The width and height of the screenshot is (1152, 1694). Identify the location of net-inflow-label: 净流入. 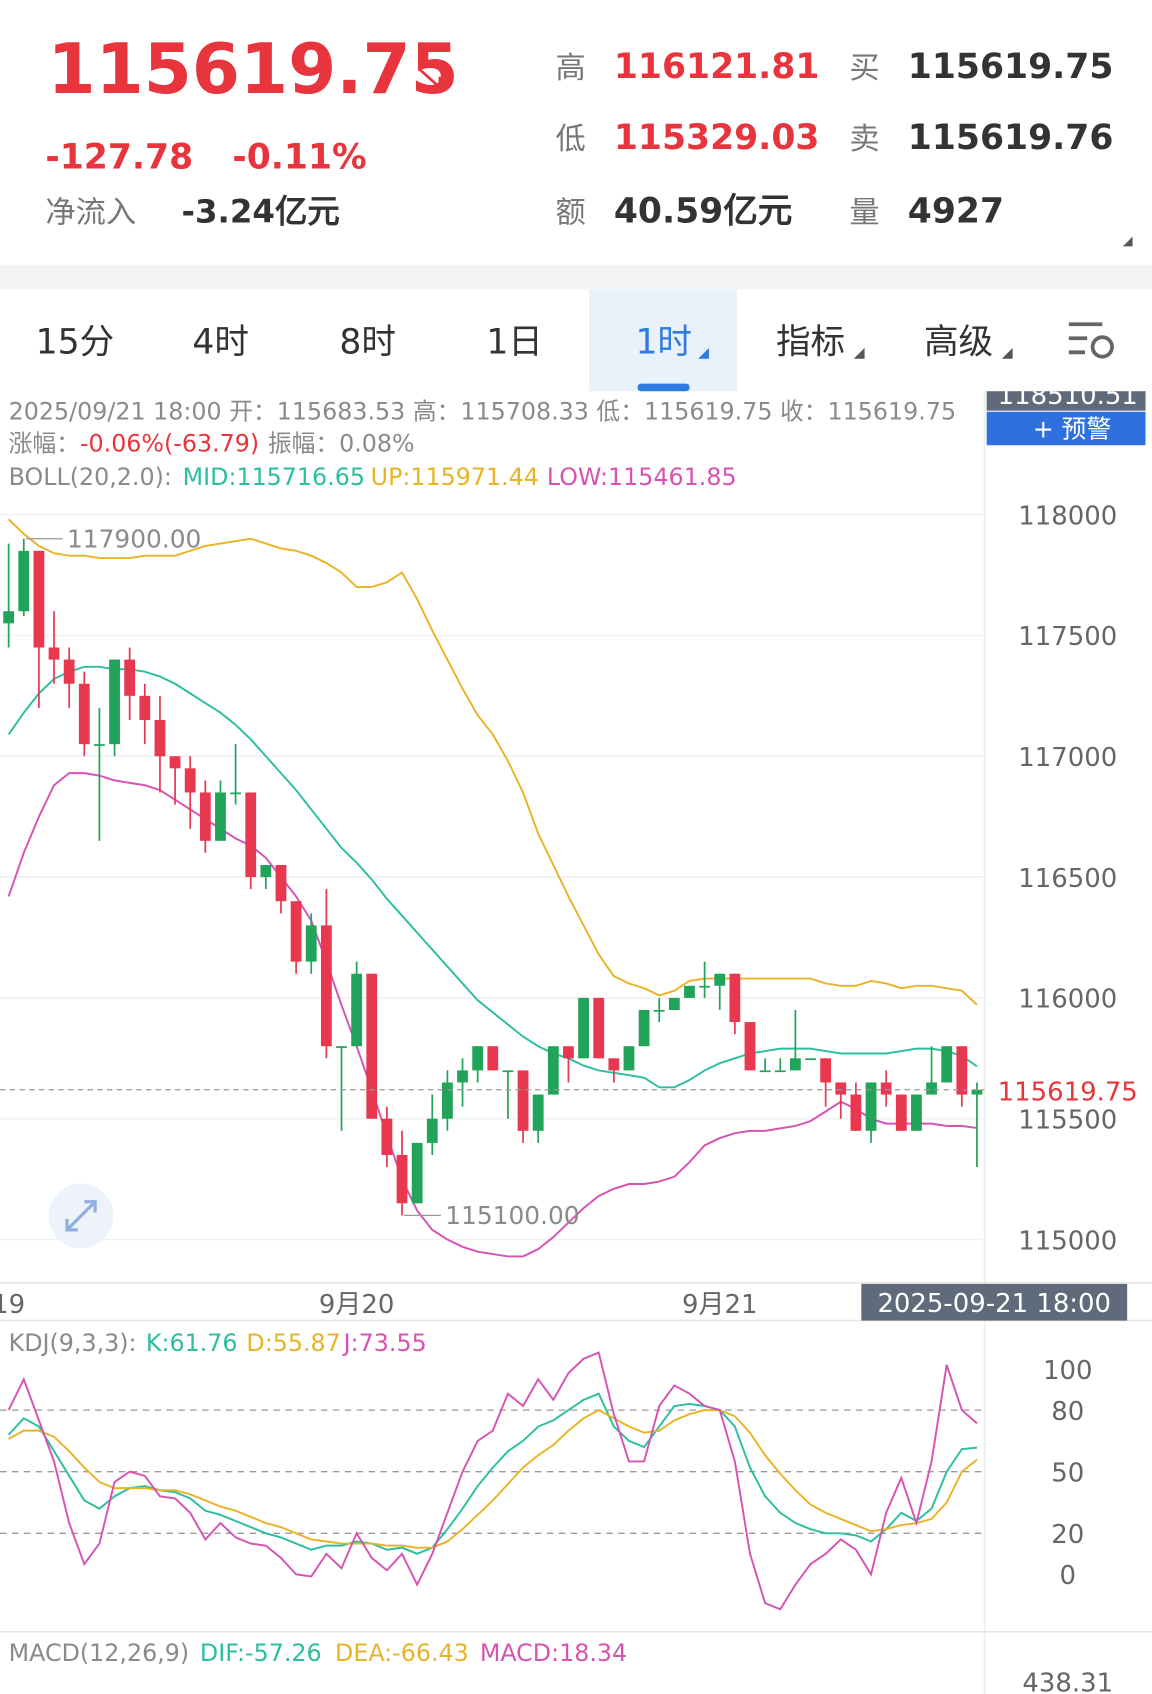
(90, 213).